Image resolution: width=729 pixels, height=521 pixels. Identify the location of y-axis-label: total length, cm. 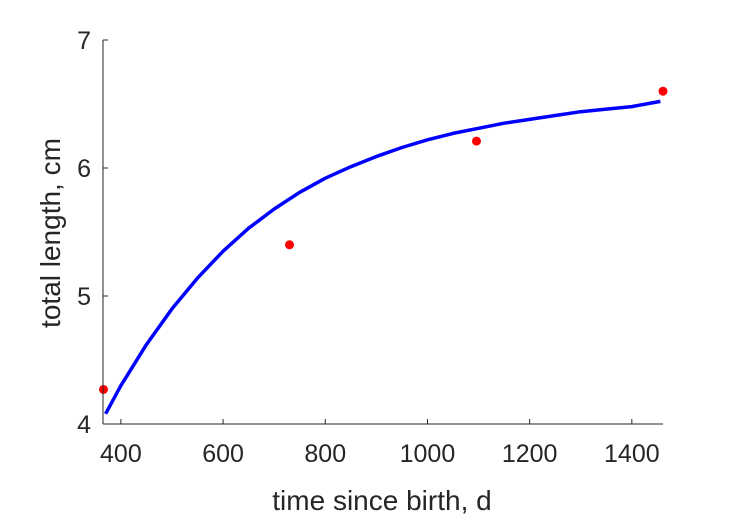
(50, 233).